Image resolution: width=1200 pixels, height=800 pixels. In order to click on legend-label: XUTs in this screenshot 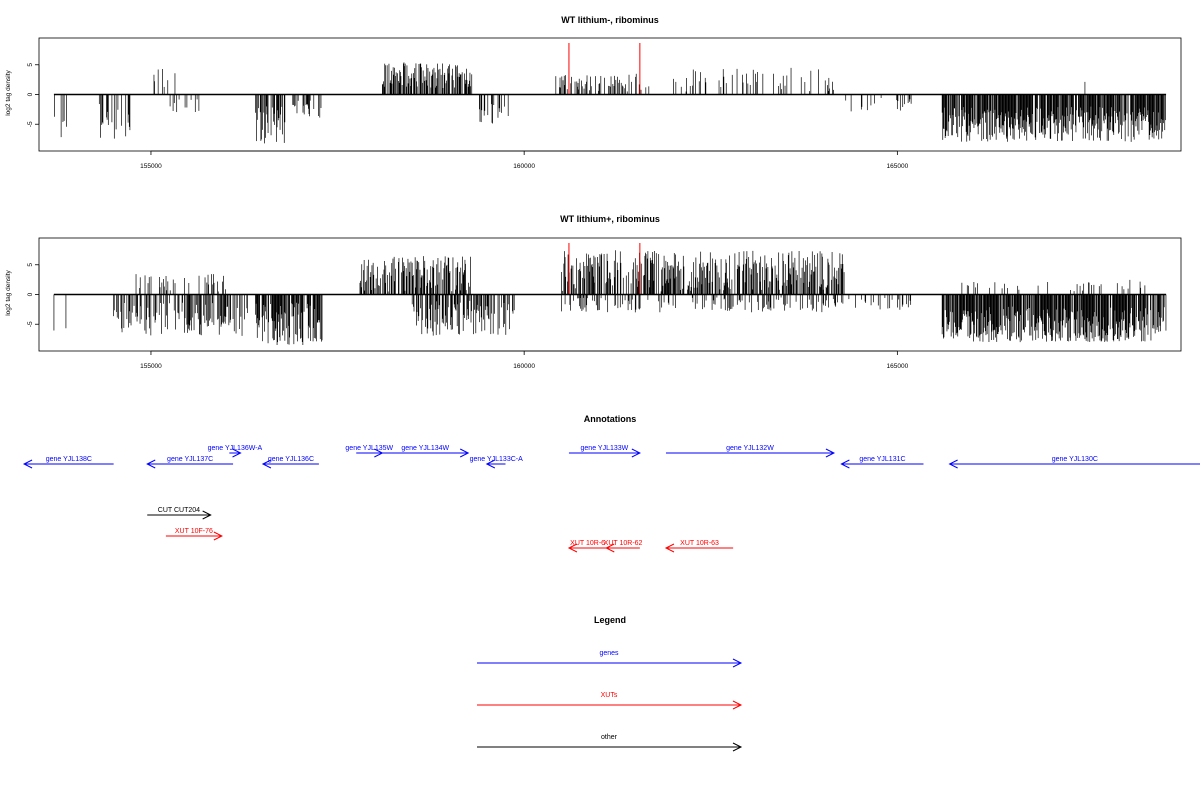, I will do `click(609, 695)`.